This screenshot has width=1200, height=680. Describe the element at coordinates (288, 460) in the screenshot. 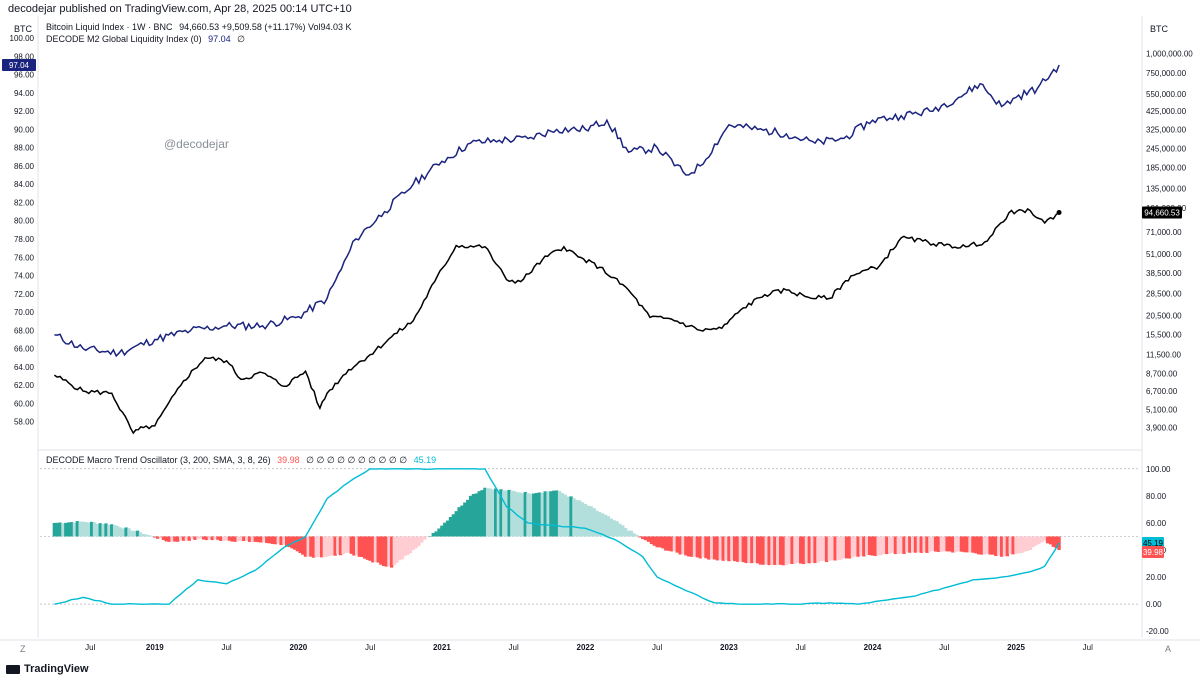

I see `osc-legend-value-fill: 39.98` at that location.